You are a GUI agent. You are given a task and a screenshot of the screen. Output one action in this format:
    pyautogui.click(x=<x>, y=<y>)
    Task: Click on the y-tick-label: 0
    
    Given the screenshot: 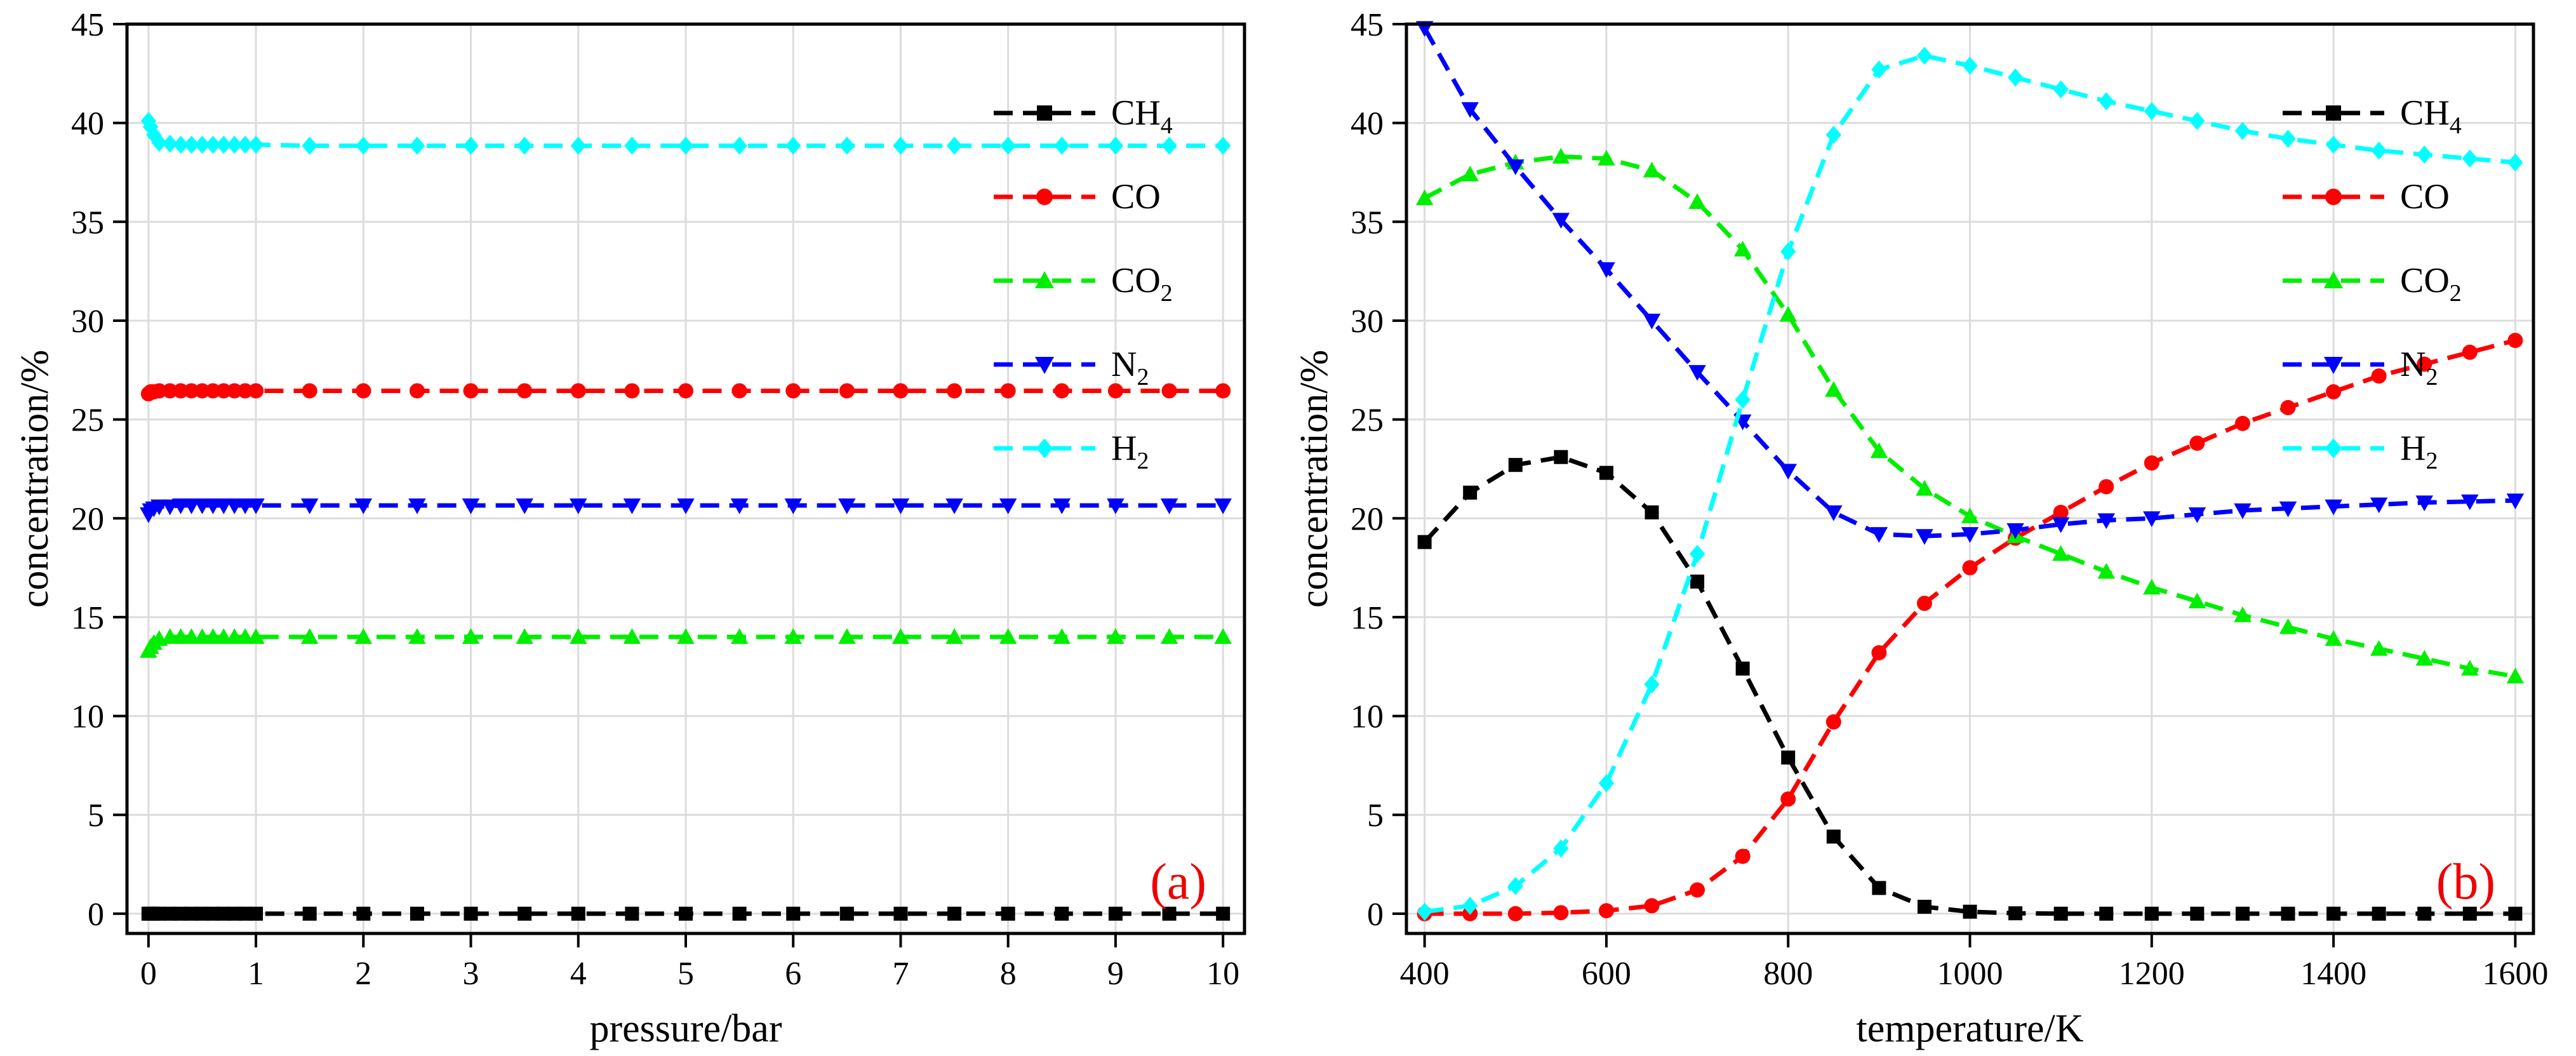 What is the action you would take?
    pyautogui.click(x=96, y=915)
    